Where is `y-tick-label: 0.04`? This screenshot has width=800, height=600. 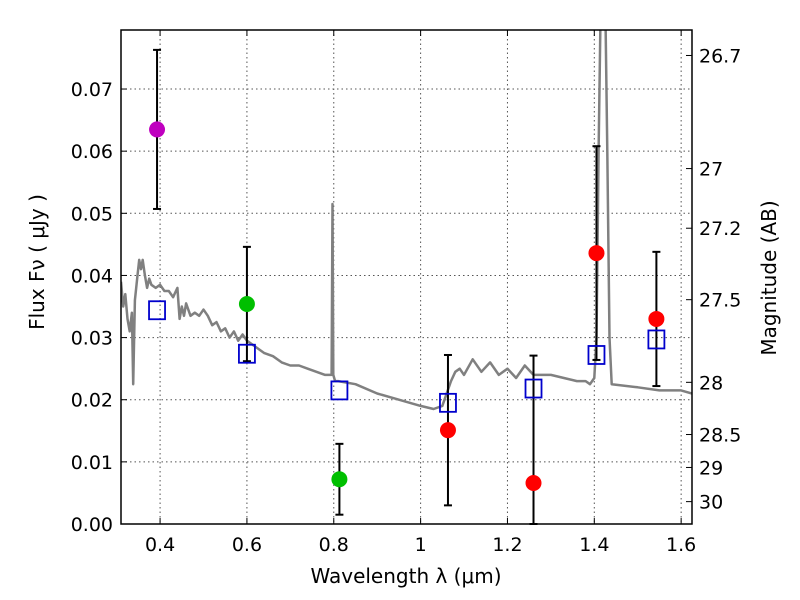 y-tick-label: 0.04 is located at coordinates (92, 276).